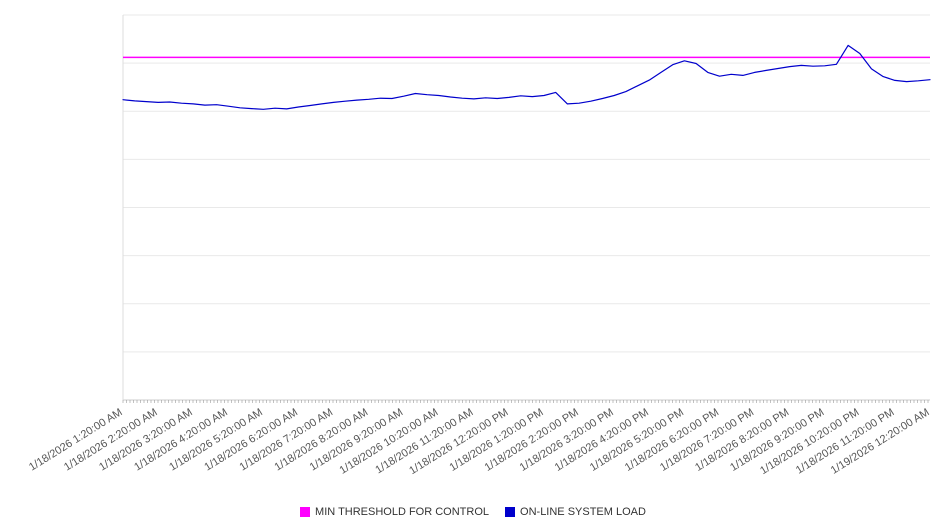 Image resolution: width=946 pixels, height=526 pixels. Describe the element at coordinates (510, 512) in the screenshot. I see `legend-swatch-blue` at that location.